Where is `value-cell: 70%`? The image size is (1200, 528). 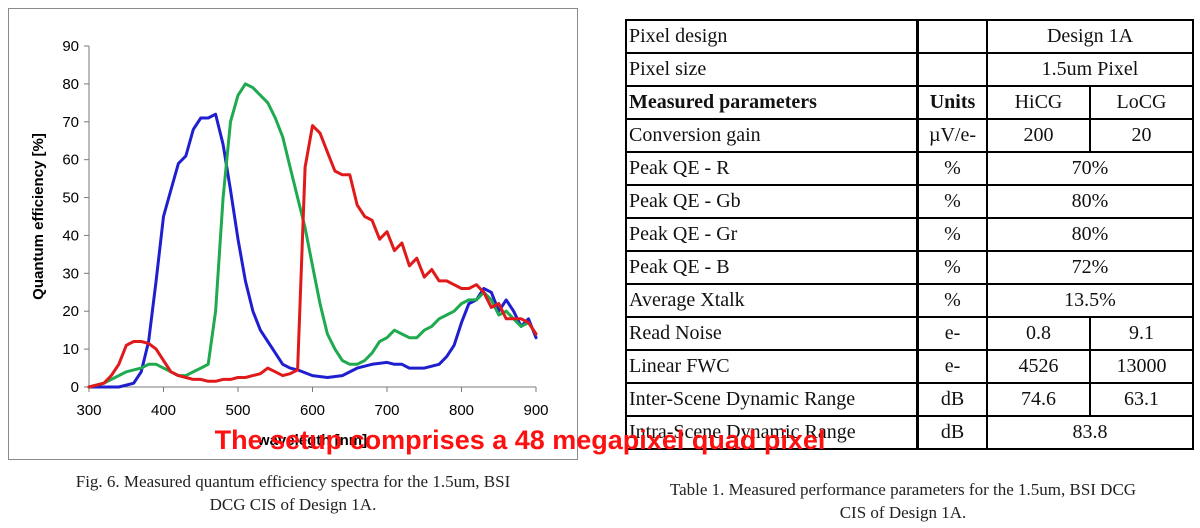
value-cell: 70% is located at coordinates (1090, 168).